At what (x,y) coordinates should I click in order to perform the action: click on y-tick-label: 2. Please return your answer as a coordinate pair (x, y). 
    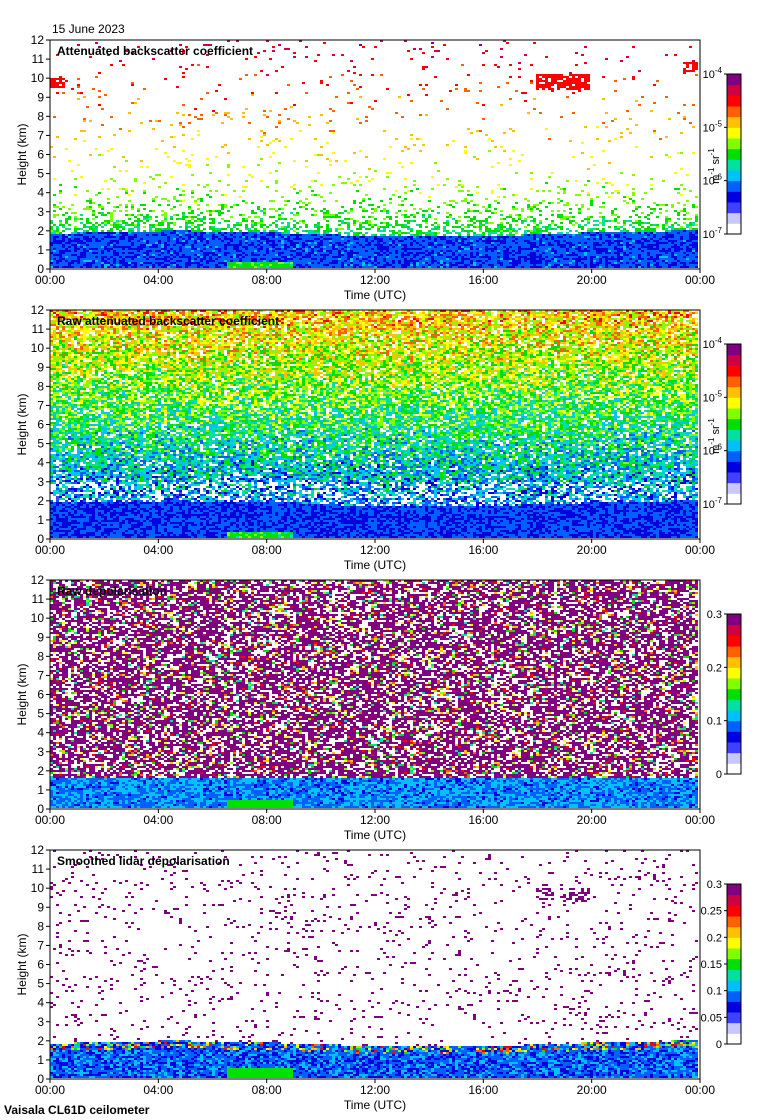
    Looking at the image, I should click on (40, 231).